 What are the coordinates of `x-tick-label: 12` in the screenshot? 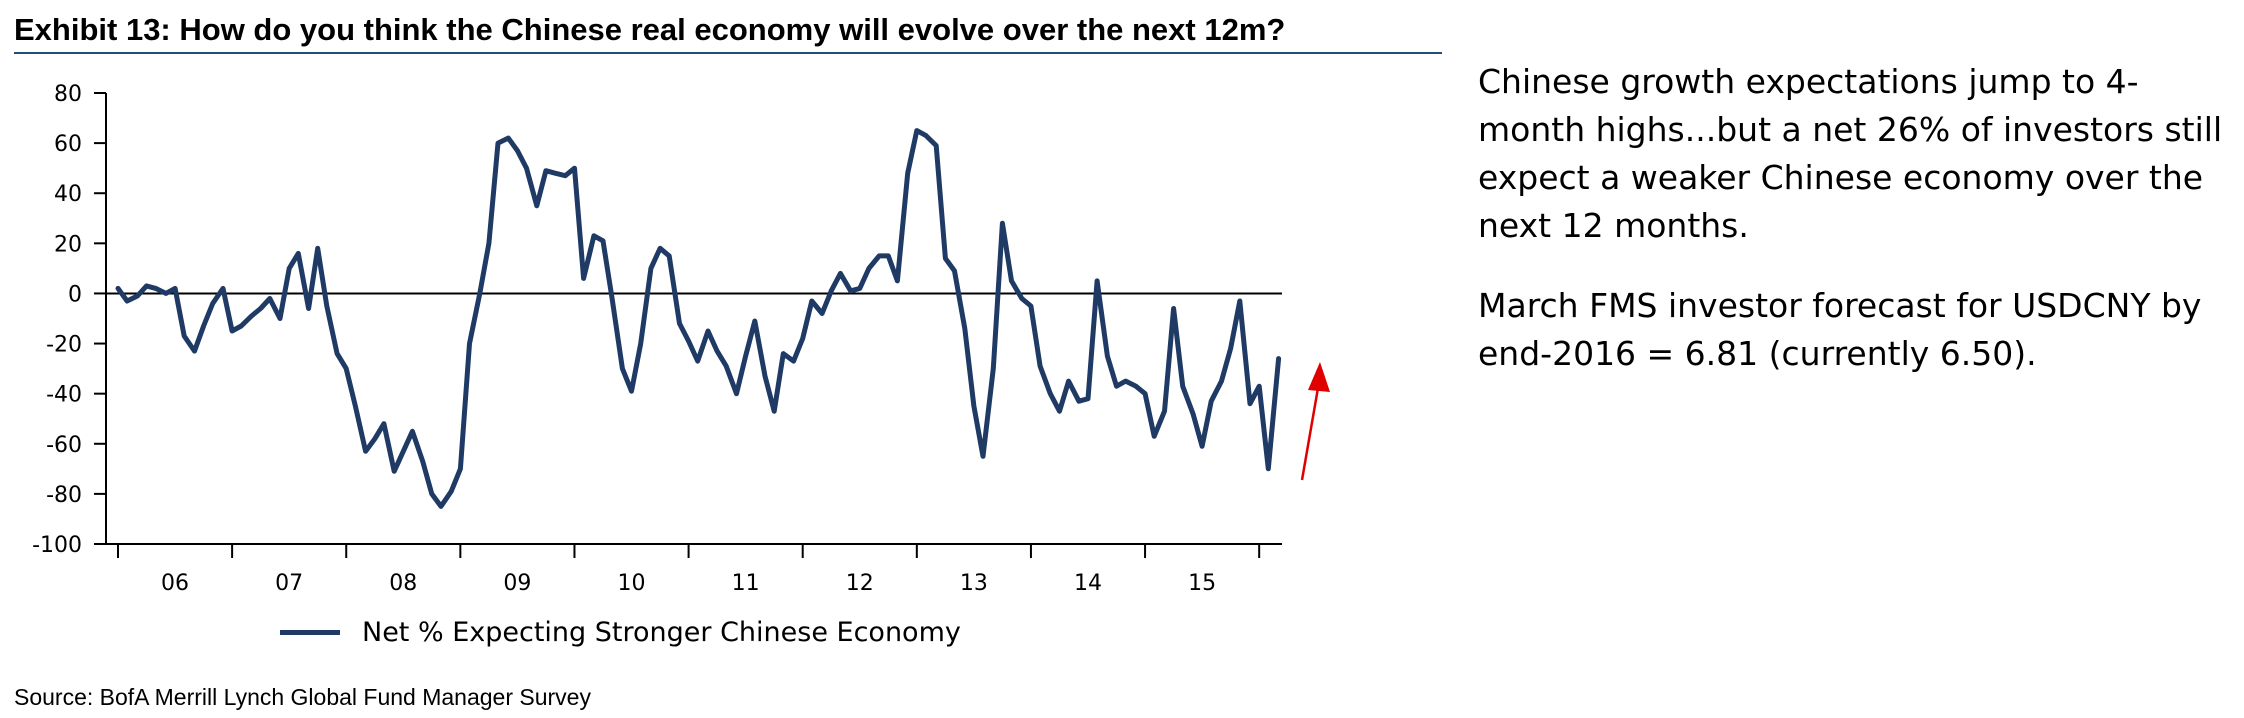 It's located at (860, 583).